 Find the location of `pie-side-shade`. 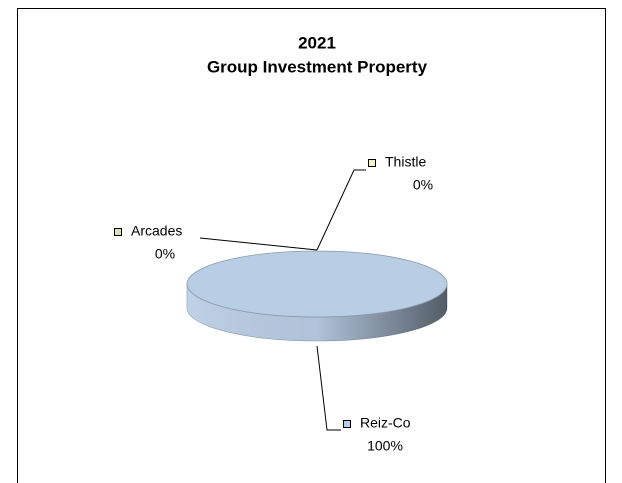

pie-side-shade is located at coordinates (317, 312).